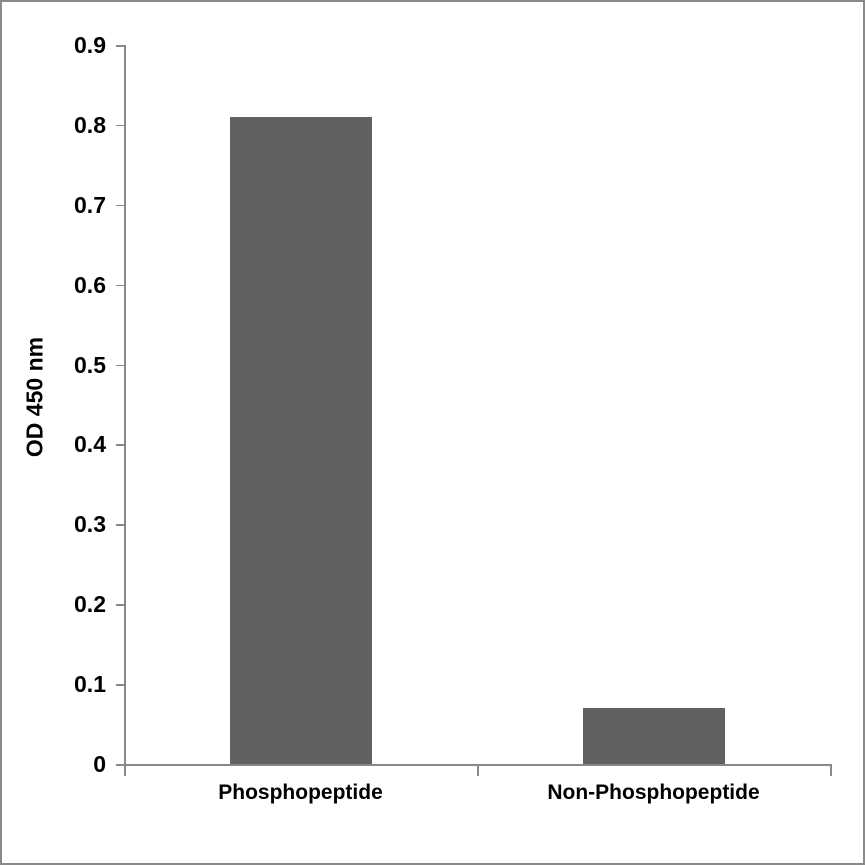  I want to click on y-tick-label: 0.6, so click(90, 284).